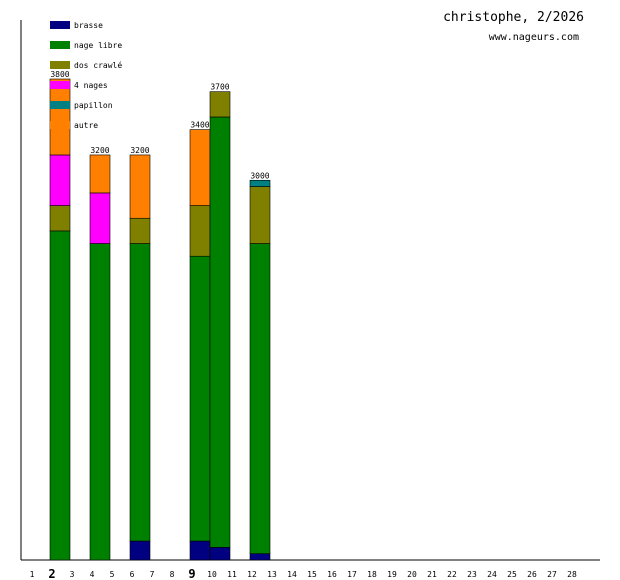 This screenshot has width=620, height=580. Describe the element at coordinates (93, 105) in the screenshot. I see `legend-label: papillon` at that location.